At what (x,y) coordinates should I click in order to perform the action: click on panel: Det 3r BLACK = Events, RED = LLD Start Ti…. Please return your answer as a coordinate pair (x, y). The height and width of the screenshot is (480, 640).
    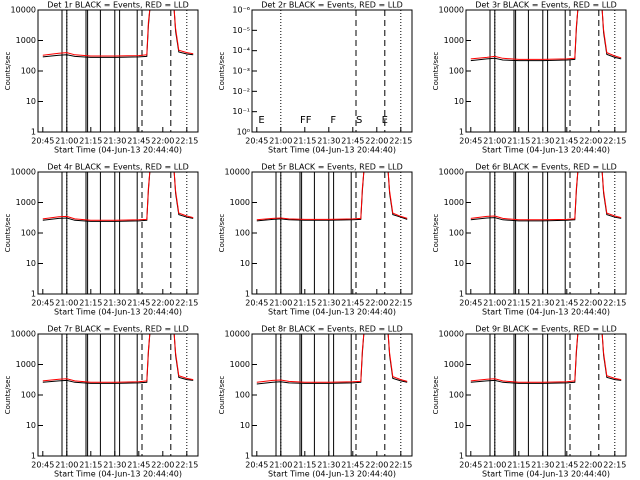
    Looking at the image, I should click on (529, 78).